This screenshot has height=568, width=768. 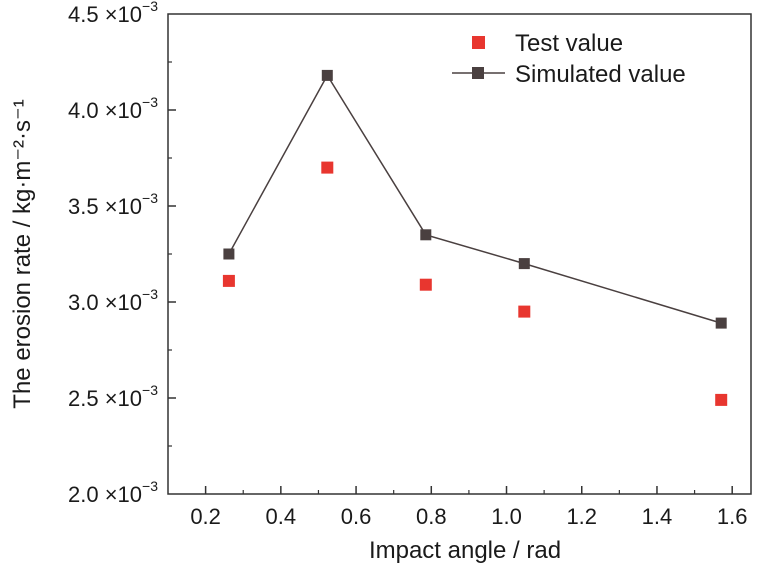 What do you see at coordinates (506, 516) in the screenshot?
I see `x-tick-label: 1.0` at bounding box center [506, 516].